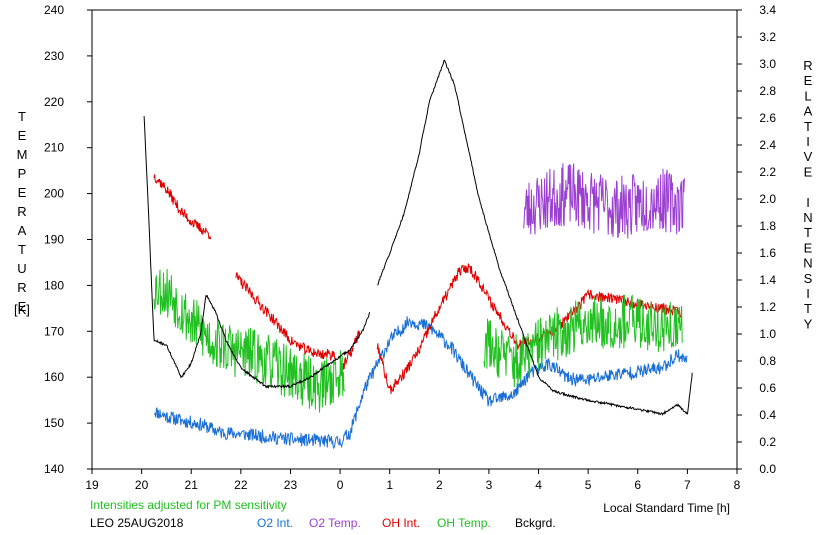  Describe the element at coordinates (188, 505) in the screenshot. I see `sensitivity-note: Intensities adjusted for PM sensitivity` at that location.